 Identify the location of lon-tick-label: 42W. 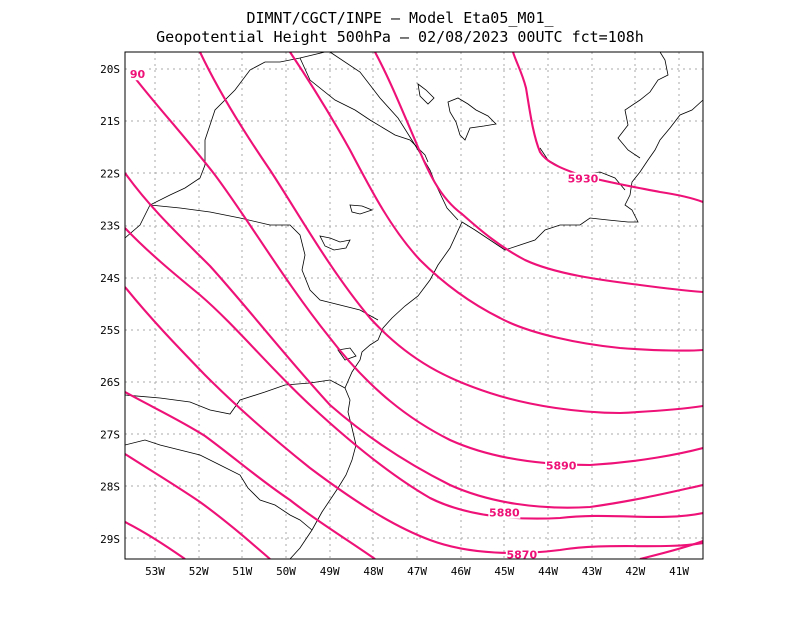
(635, 571).